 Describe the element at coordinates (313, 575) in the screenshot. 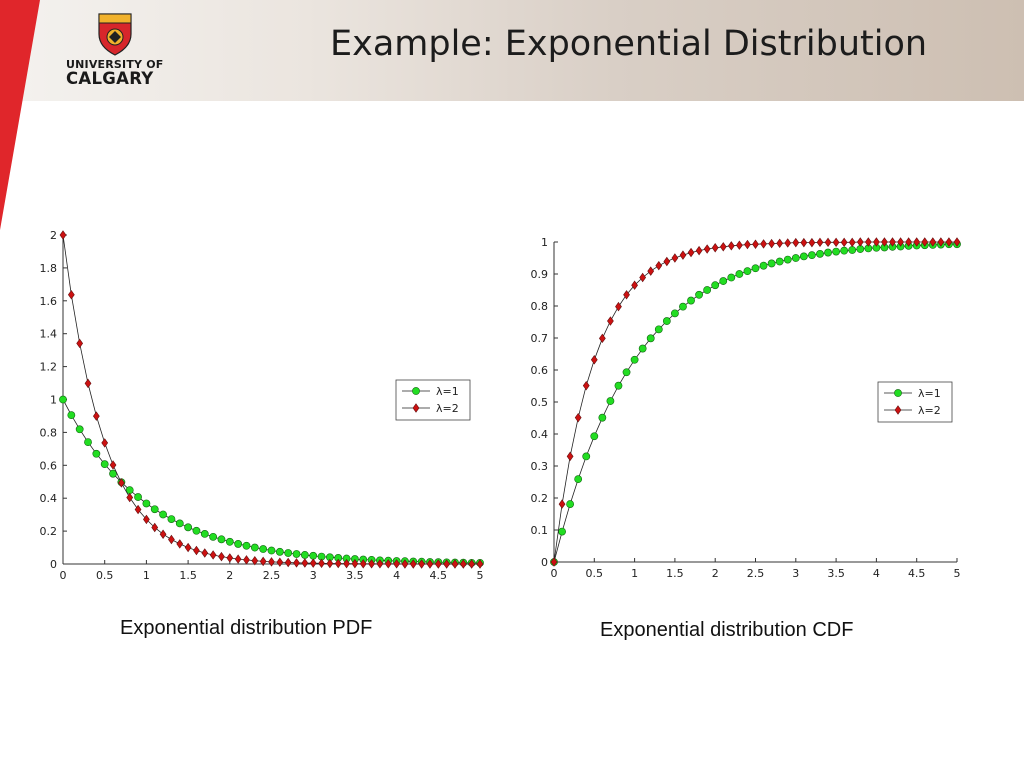

I see `pdf-x-tick-label: 3` at that location.